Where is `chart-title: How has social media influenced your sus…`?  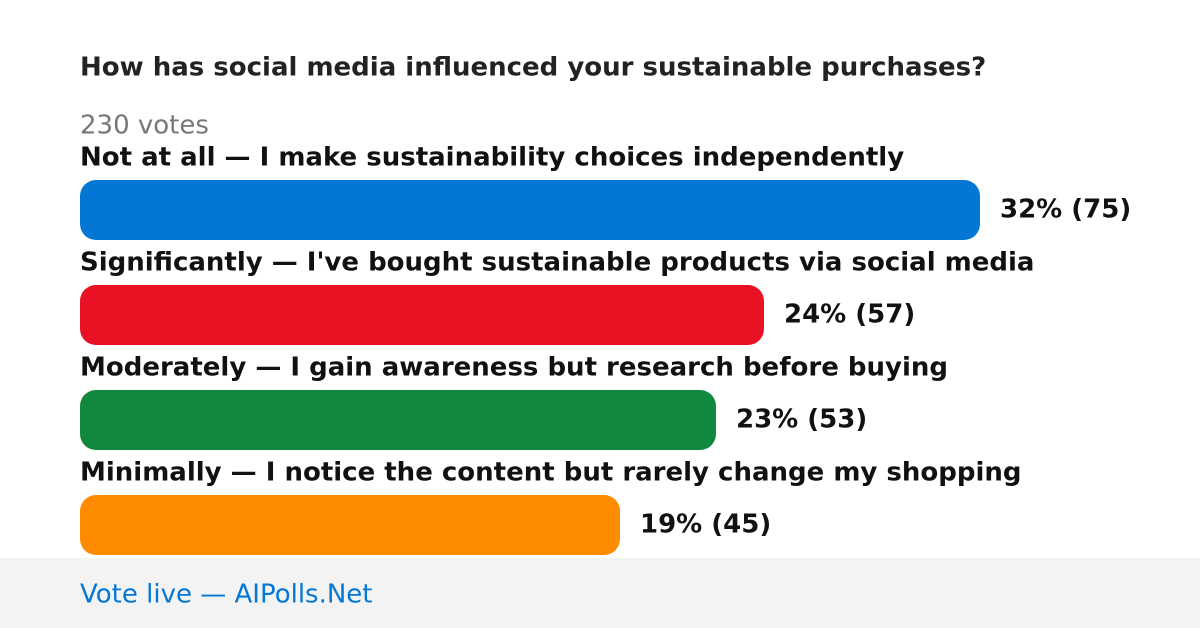 chart-title: How has social media influenced your sus… is located at coordinates (533, 68).